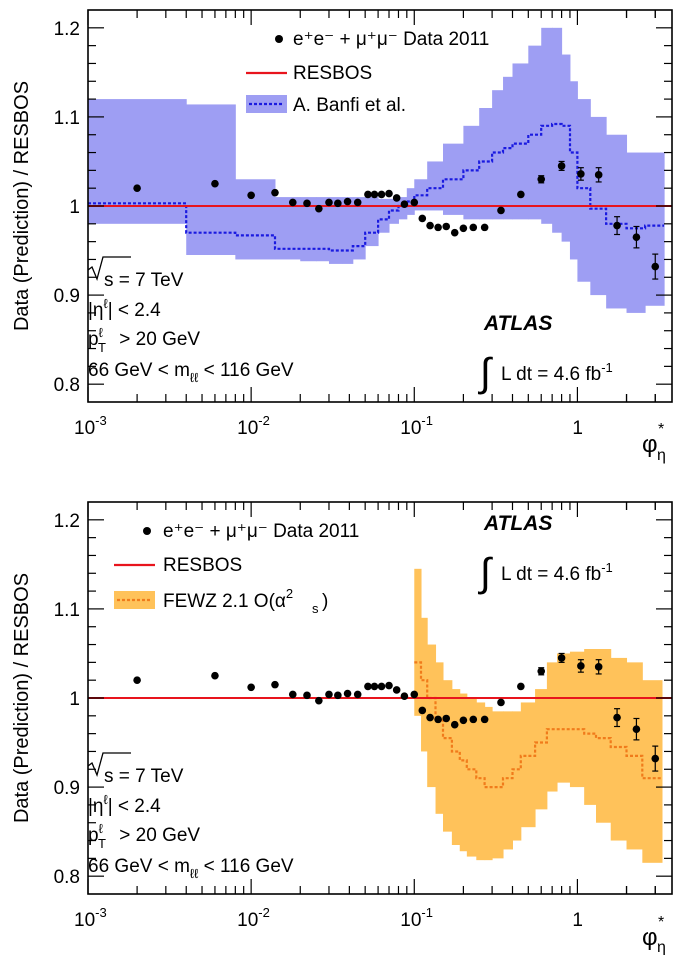 The width and height of the screenshot is (692, 955). What do you see at coordinates (135, 273) in the screenshot?
I see `sqrt-s-label: s = 7 TeV` at bounding box center [135, 273].